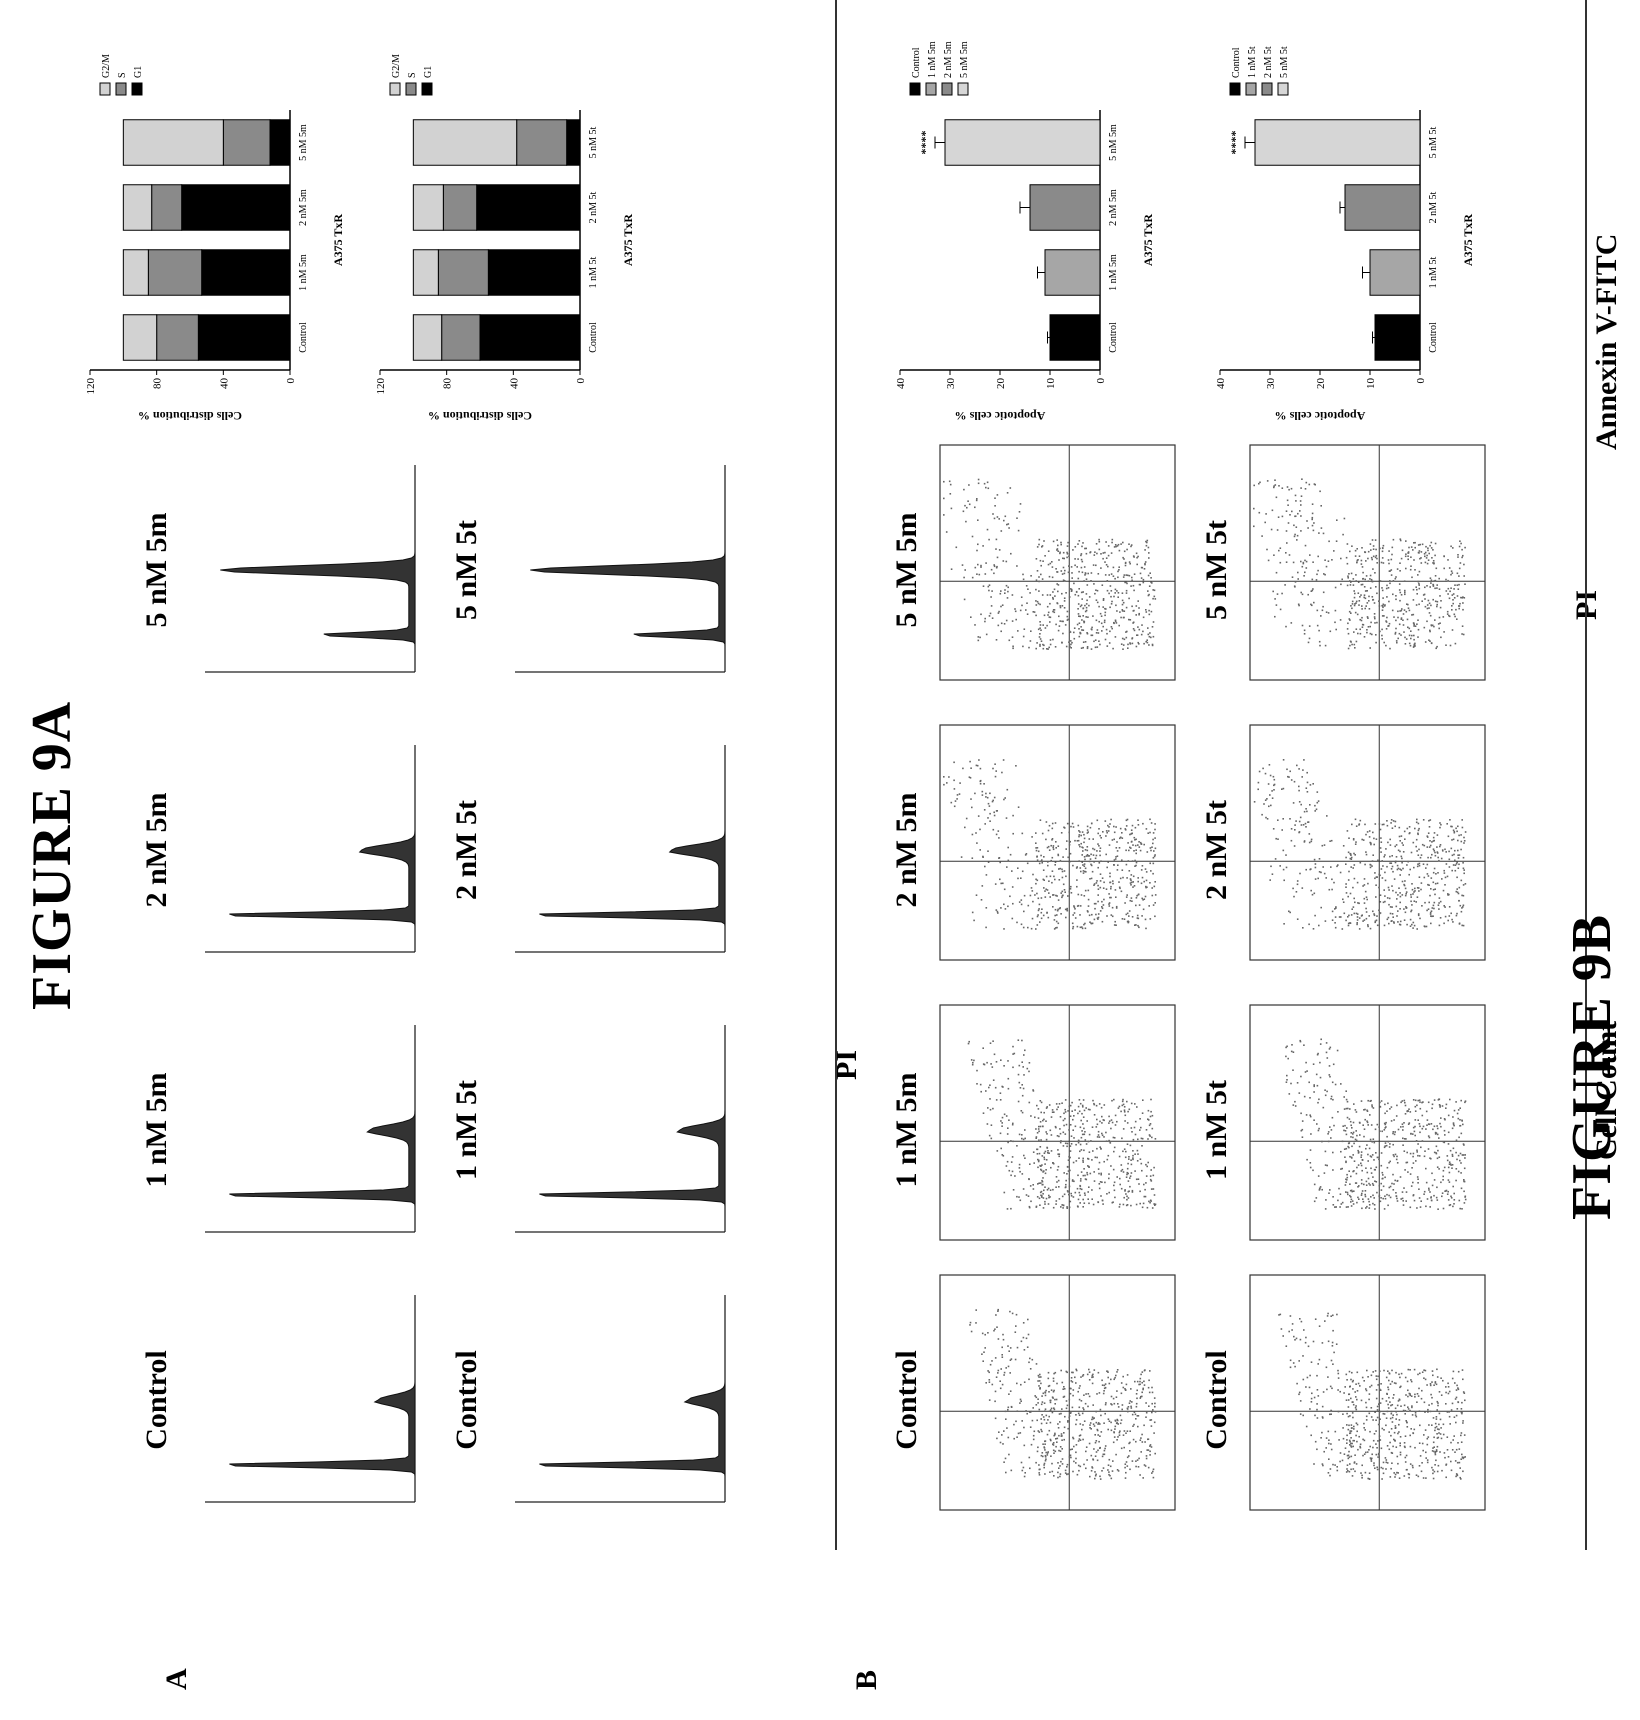  Describe the element at coordinates (1268, 62) in the screenshot. I see `legend-label: 2 nM 5t` at that location.